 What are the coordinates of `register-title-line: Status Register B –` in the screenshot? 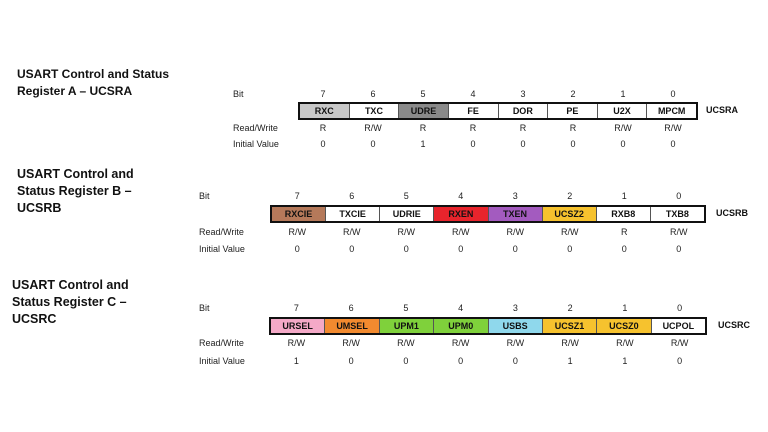 It's located at (74, 191).